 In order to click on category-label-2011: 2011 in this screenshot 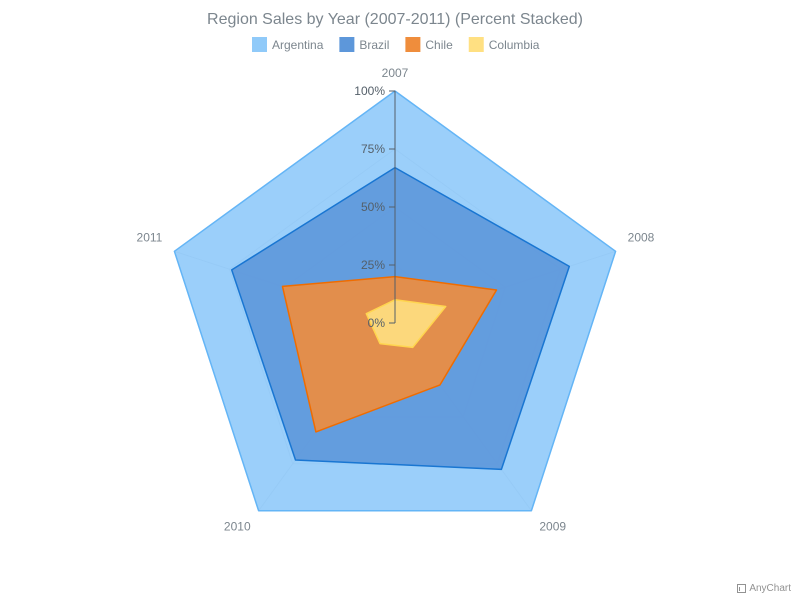, I will do `click(150, 237)`.